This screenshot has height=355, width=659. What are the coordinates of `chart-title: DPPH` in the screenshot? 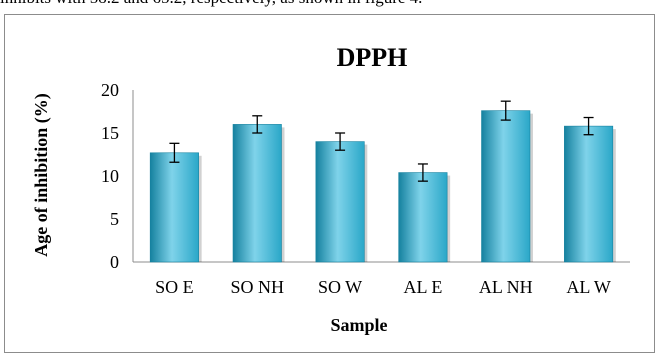 It's located at (372, 57).